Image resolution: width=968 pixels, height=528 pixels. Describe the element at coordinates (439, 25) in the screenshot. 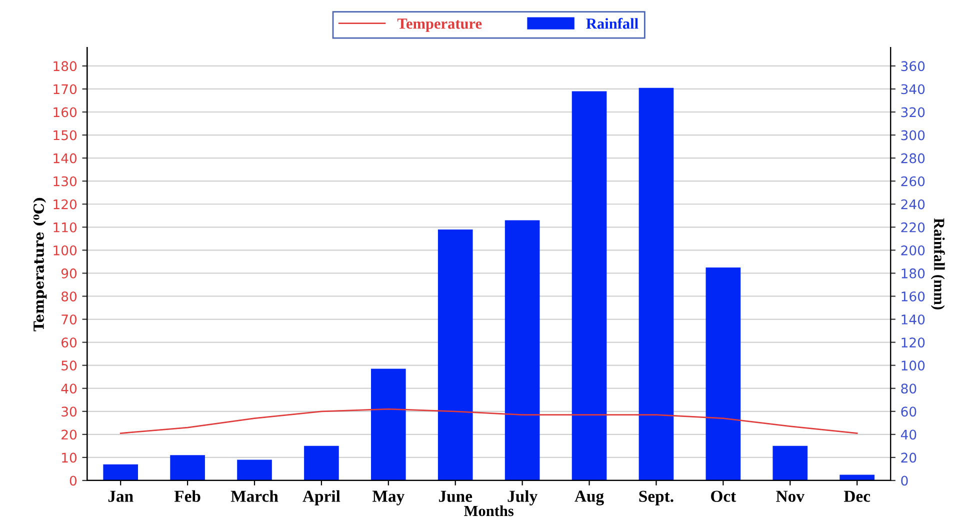

I see `legend-label: Temperature` at that location.